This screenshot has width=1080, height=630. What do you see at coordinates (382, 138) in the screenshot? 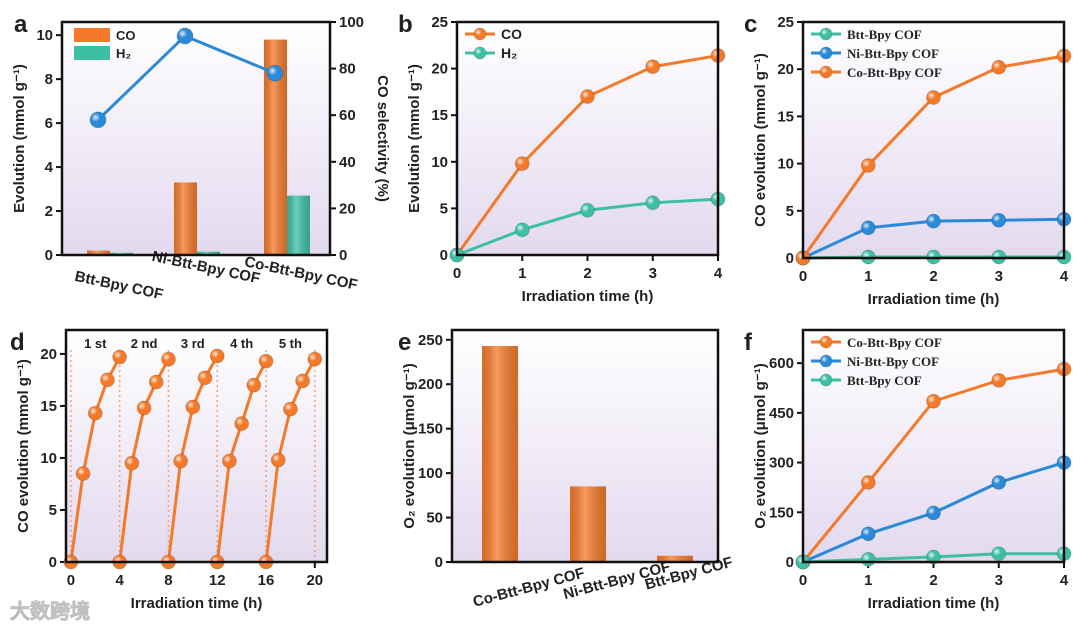
I see `y2-axis-label: CO selectivity (%)` at bounding box center [382, 138].